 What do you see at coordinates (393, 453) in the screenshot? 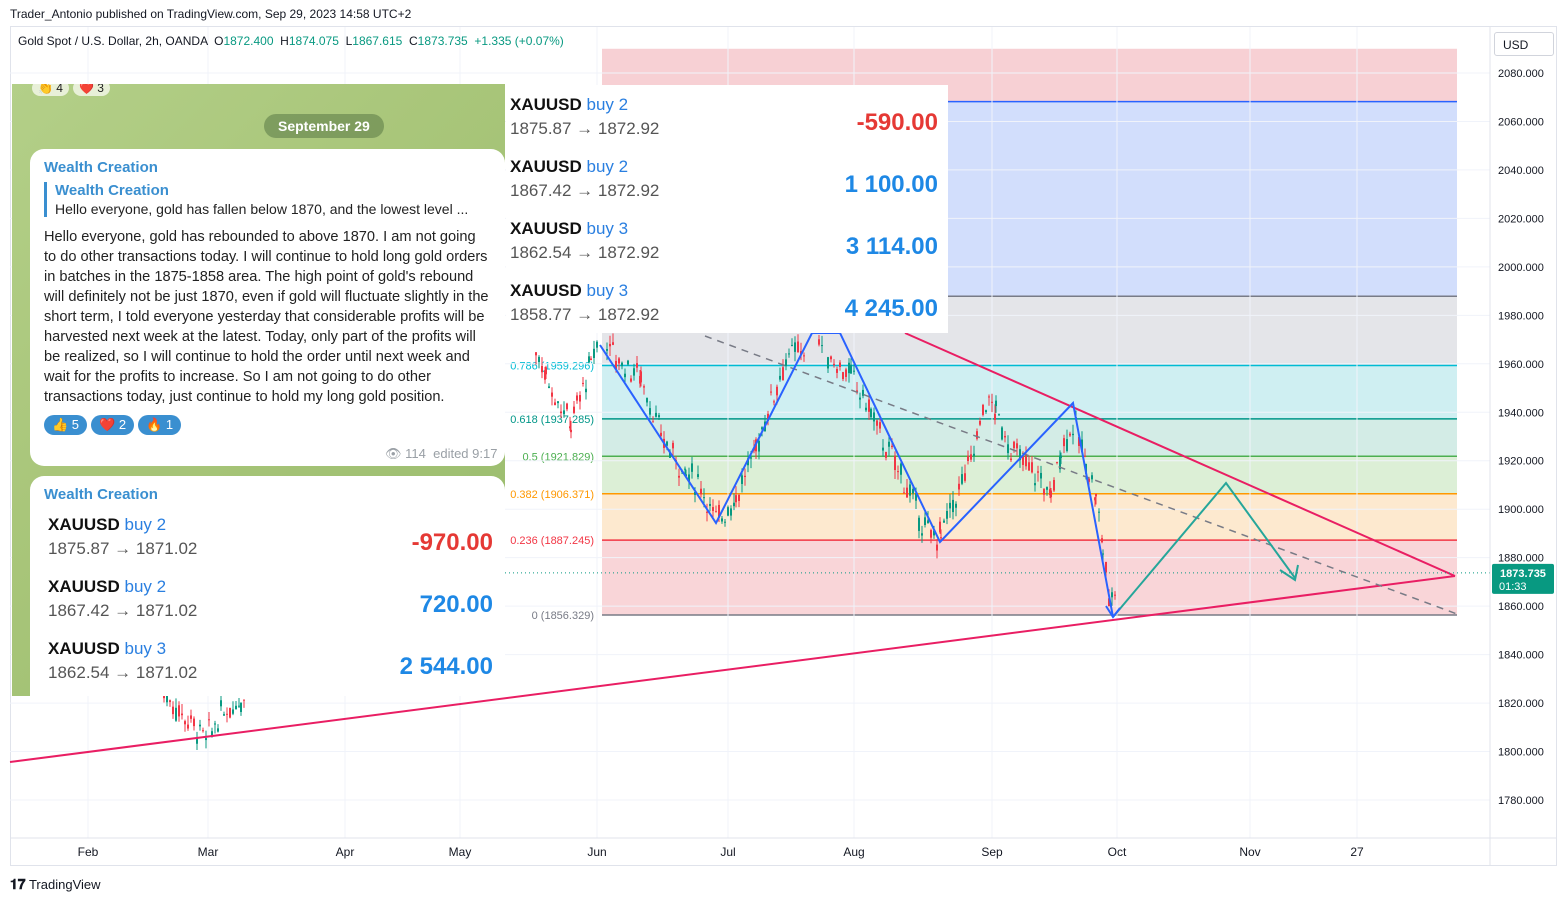
I see `eye-icon: 👁` at bounding box center [393, 453].